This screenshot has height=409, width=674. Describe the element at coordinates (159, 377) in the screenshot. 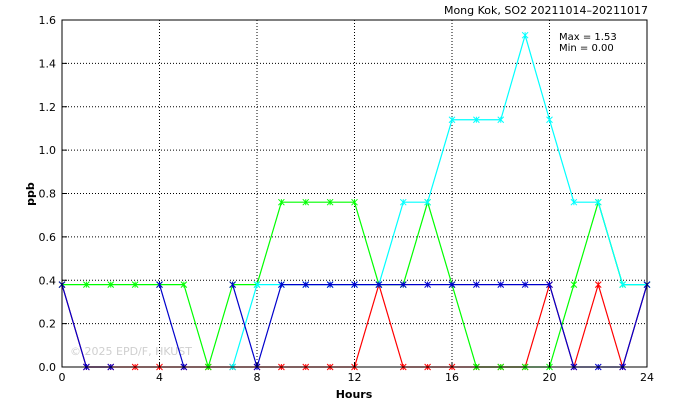

I see `x-tick-label: 4` at that location.